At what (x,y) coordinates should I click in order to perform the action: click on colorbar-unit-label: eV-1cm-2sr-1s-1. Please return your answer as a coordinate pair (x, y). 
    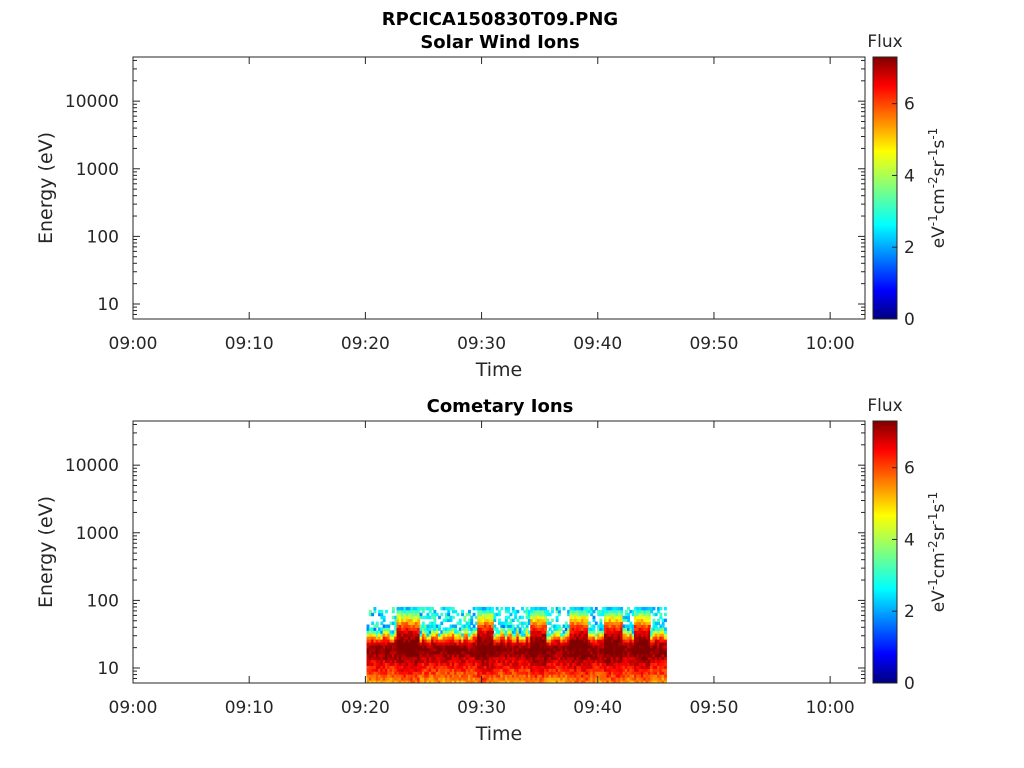
    Looking at the image, I should click on (937, 552).